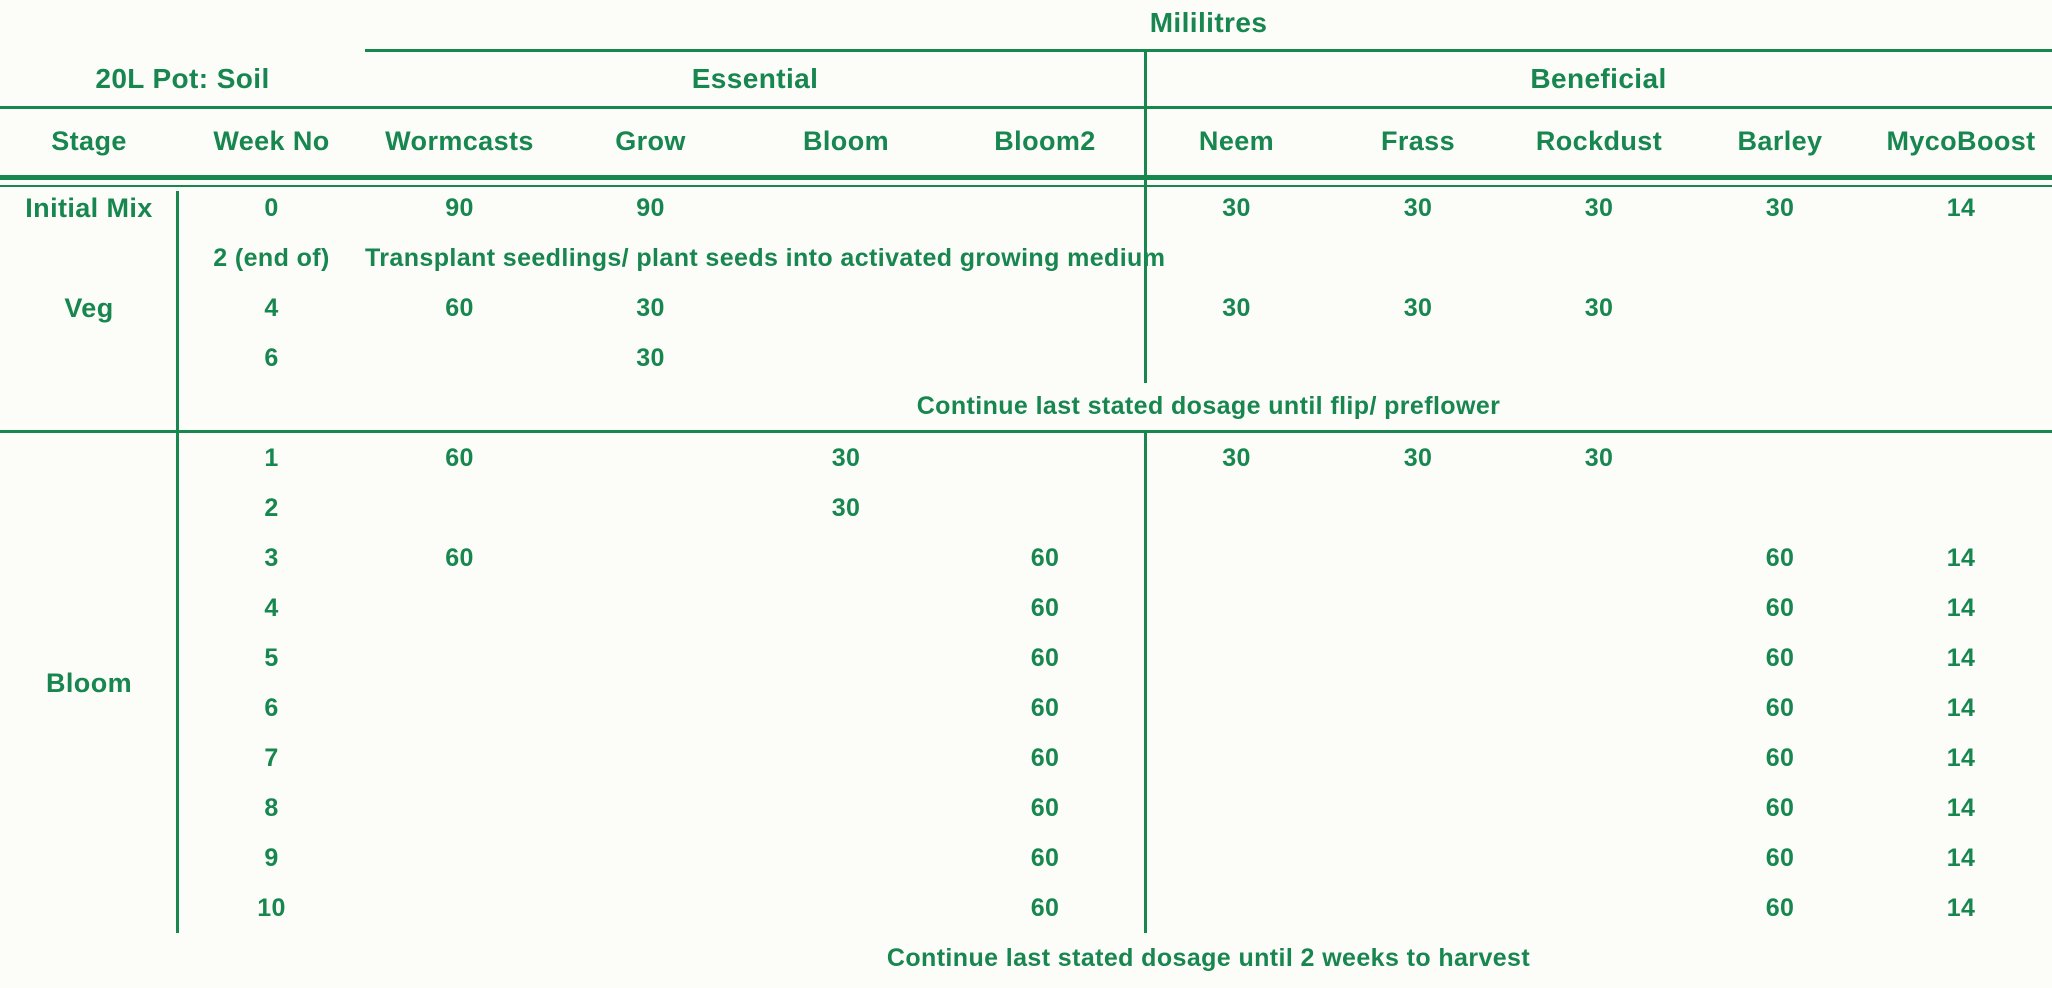 This screenshot has height=988, width=2052. I want to click on table-row: 1 60 30 30 30 30, so click(1026, 458).